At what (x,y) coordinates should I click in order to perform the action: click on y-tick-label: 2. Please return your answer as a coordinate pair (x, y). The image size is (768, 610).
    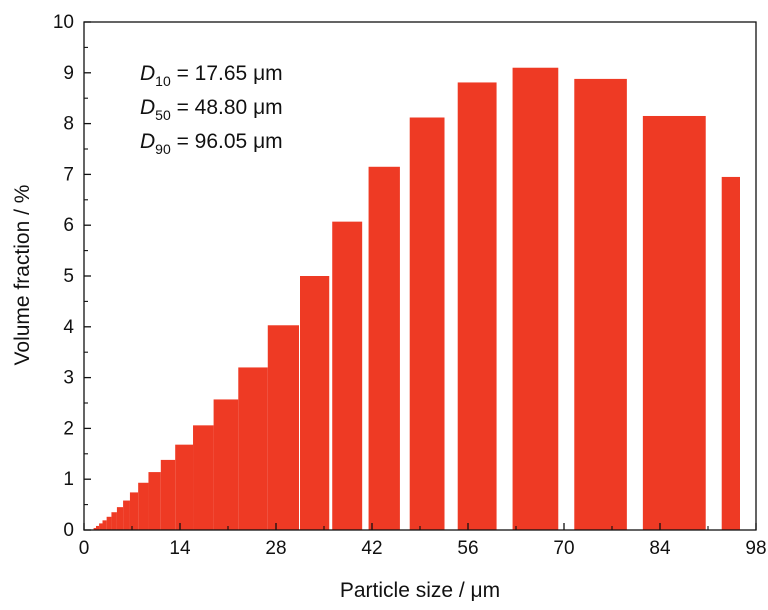
    Looking at the image, I should click on (68, 428).